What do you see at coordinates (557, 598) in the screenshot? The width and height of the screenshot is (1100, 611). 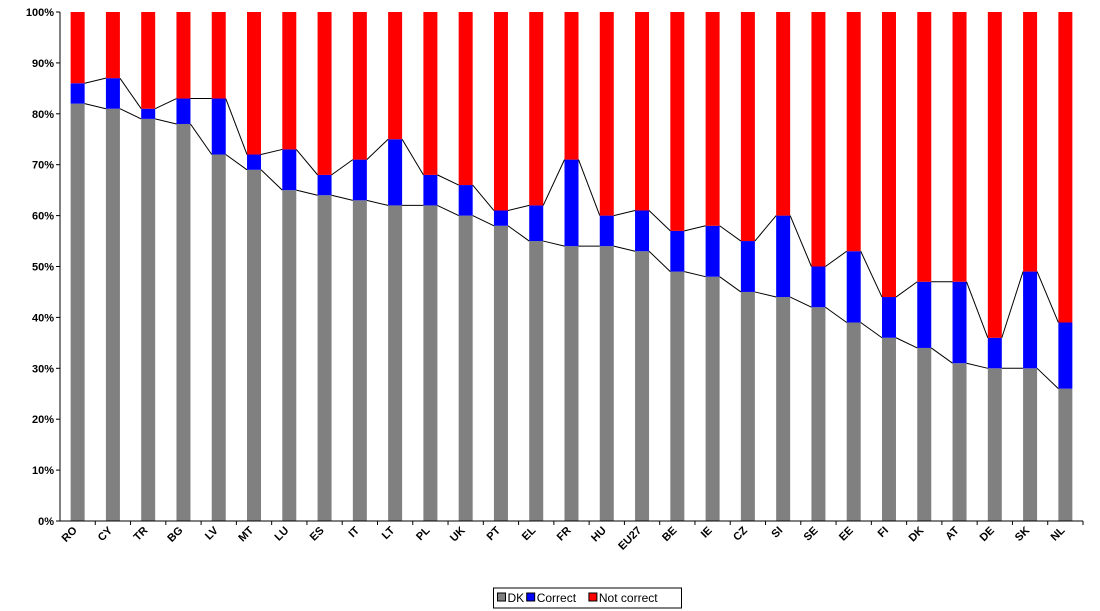 I see `legend-label: Correct` at bounding box center [557, 598].